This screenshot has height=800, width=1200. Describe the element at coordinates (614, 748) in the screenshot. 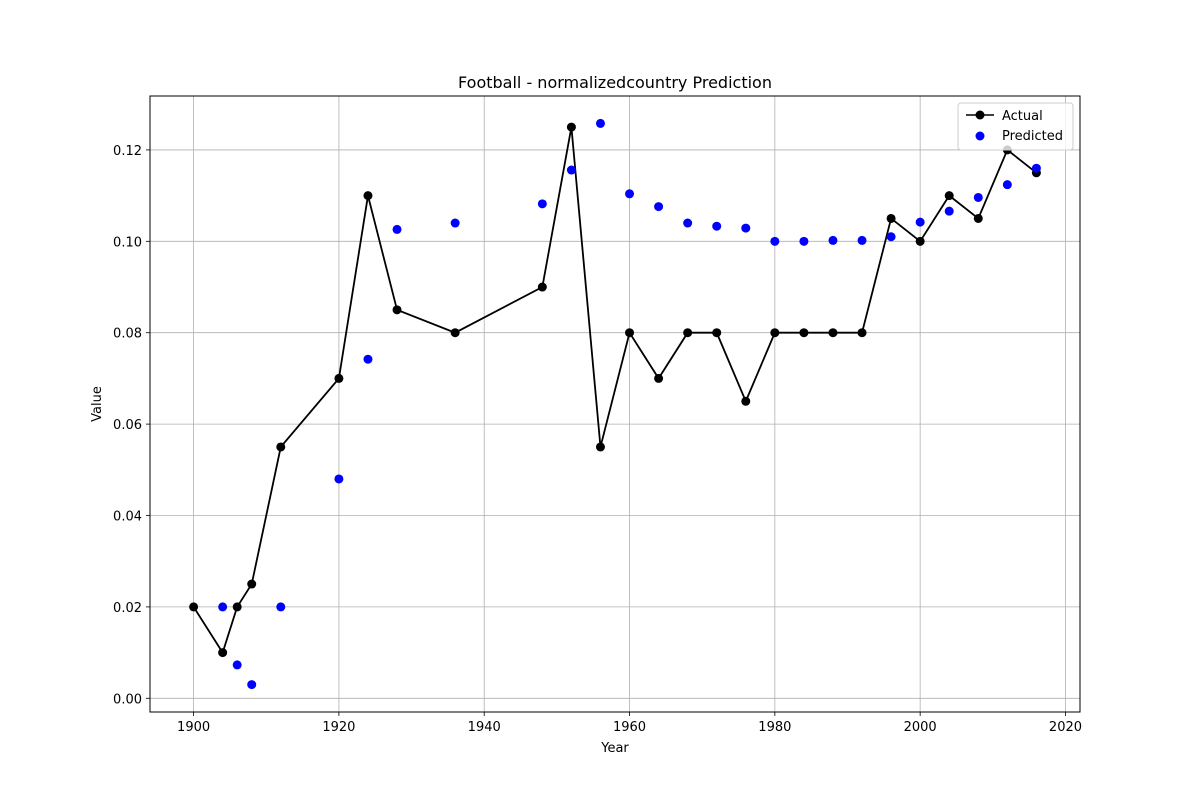

I see `x-axis-label: Year` at that location.